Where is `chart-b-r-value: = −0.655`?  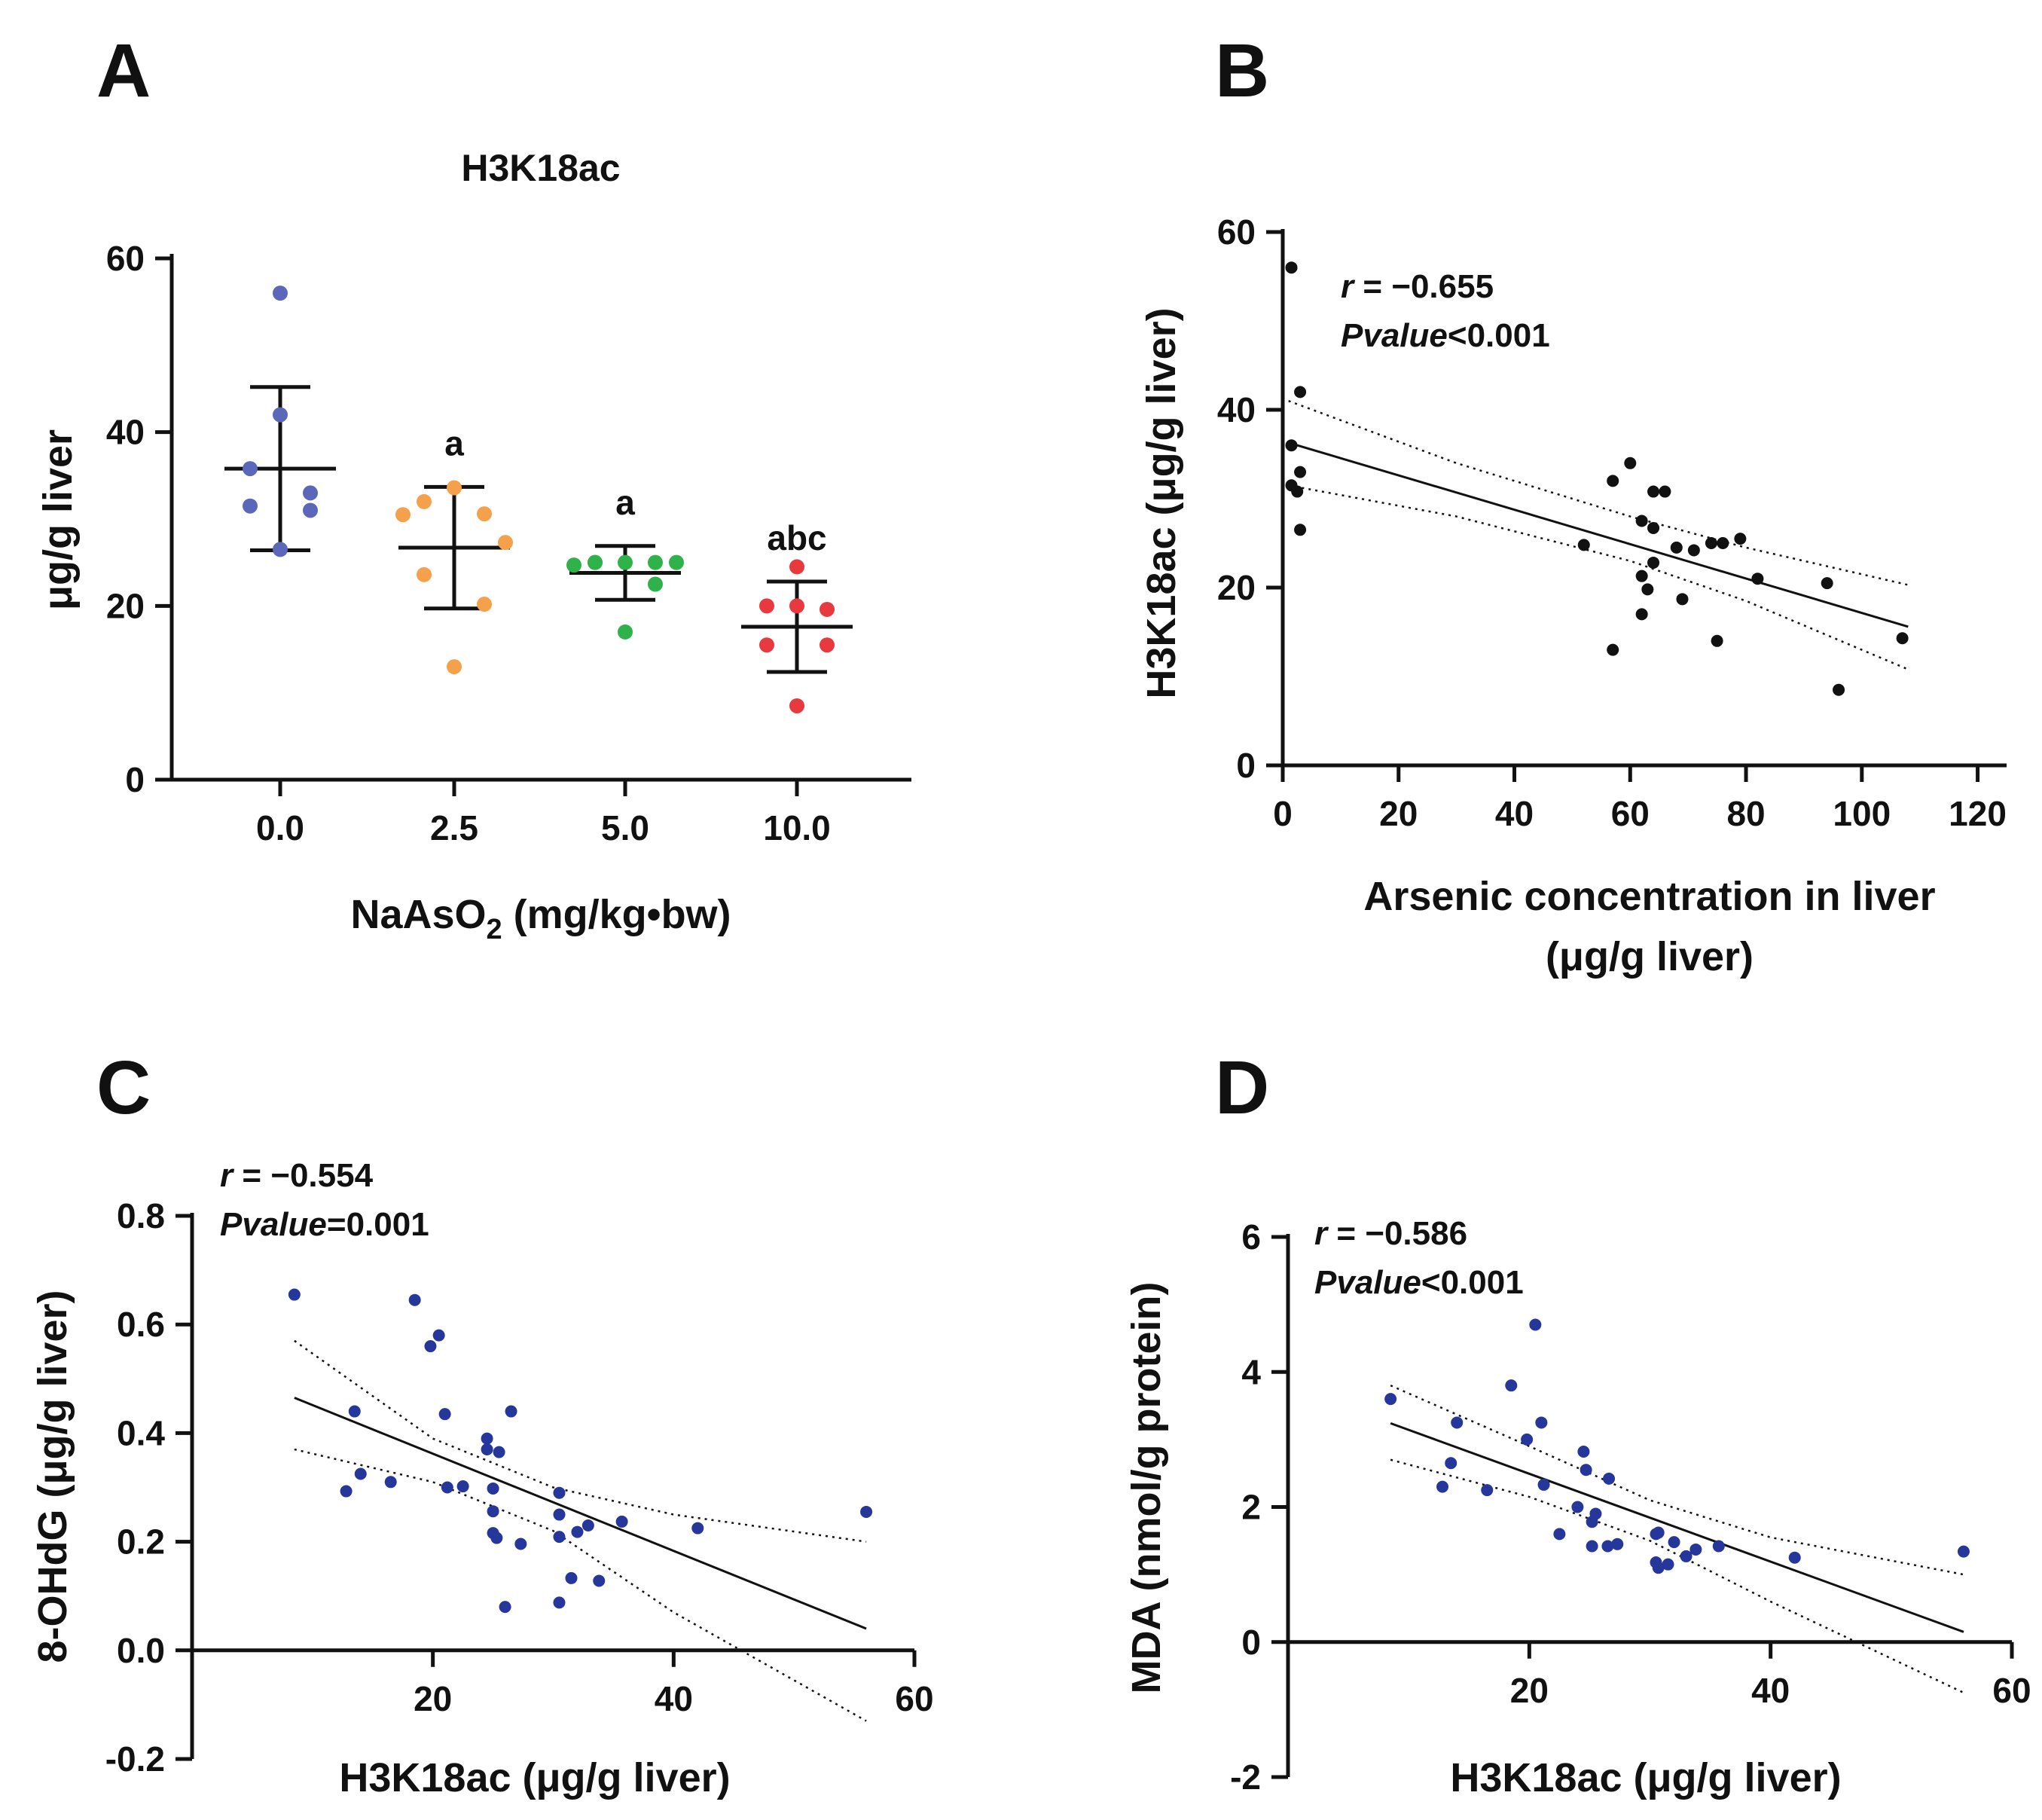 chart-b-r-value: = −0.655 is located at coordinates (1424, 286).